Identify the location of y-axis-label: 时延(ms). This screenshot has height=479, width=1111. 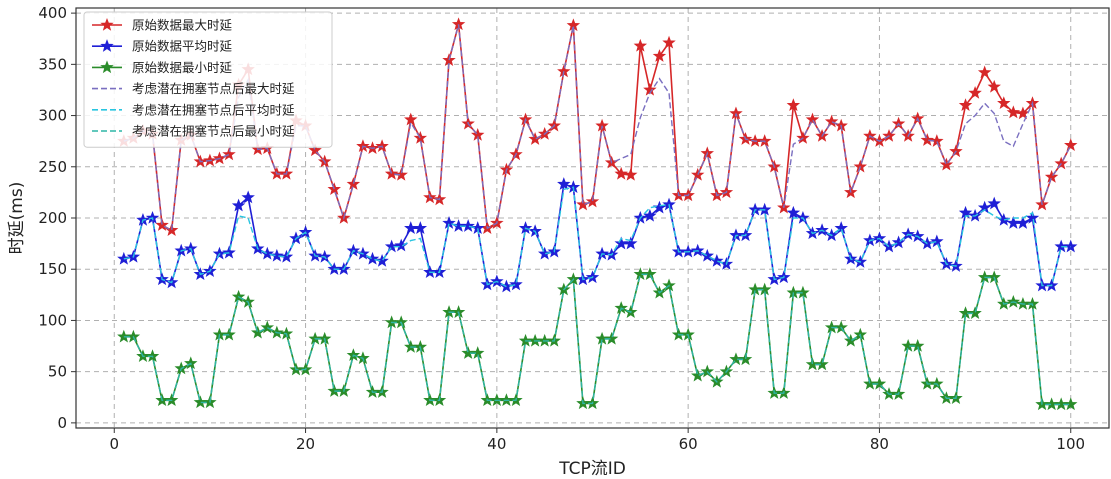
(17, 218).